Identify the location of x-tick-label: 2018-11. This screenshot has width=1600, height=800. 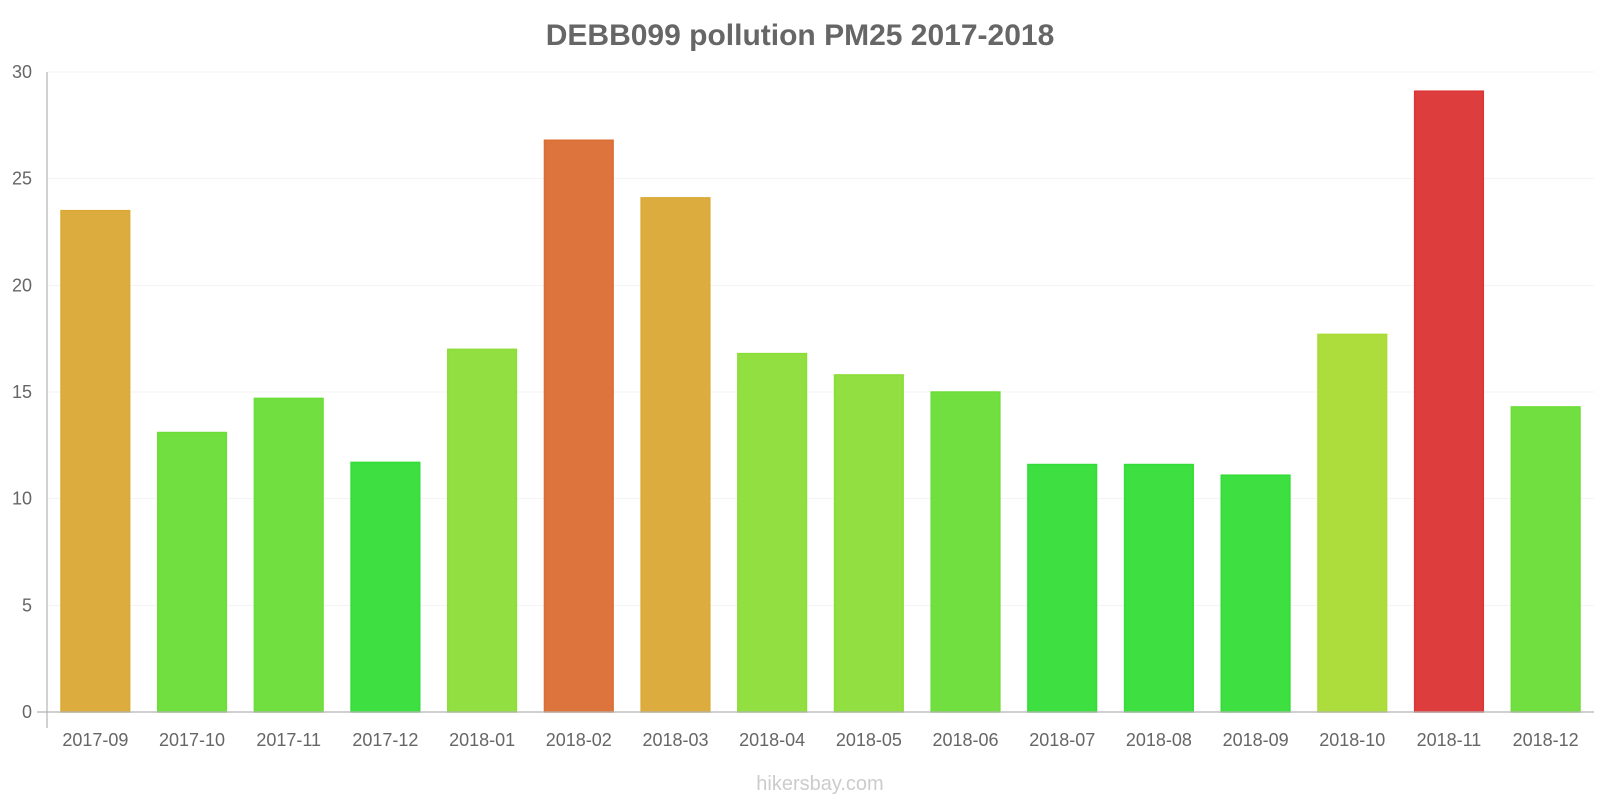
(1449, 740).